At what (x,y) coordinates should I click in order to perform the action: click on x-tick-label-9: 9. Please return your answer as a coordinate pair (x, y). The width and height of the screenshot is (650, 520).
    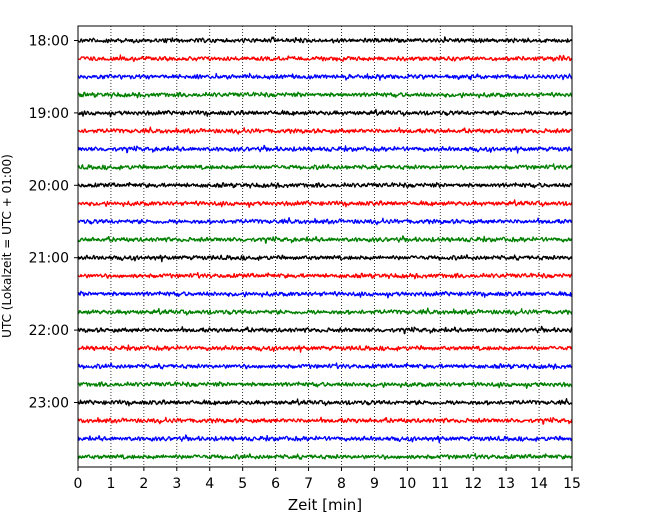
    Looking at the image, I should click on (374, 484).